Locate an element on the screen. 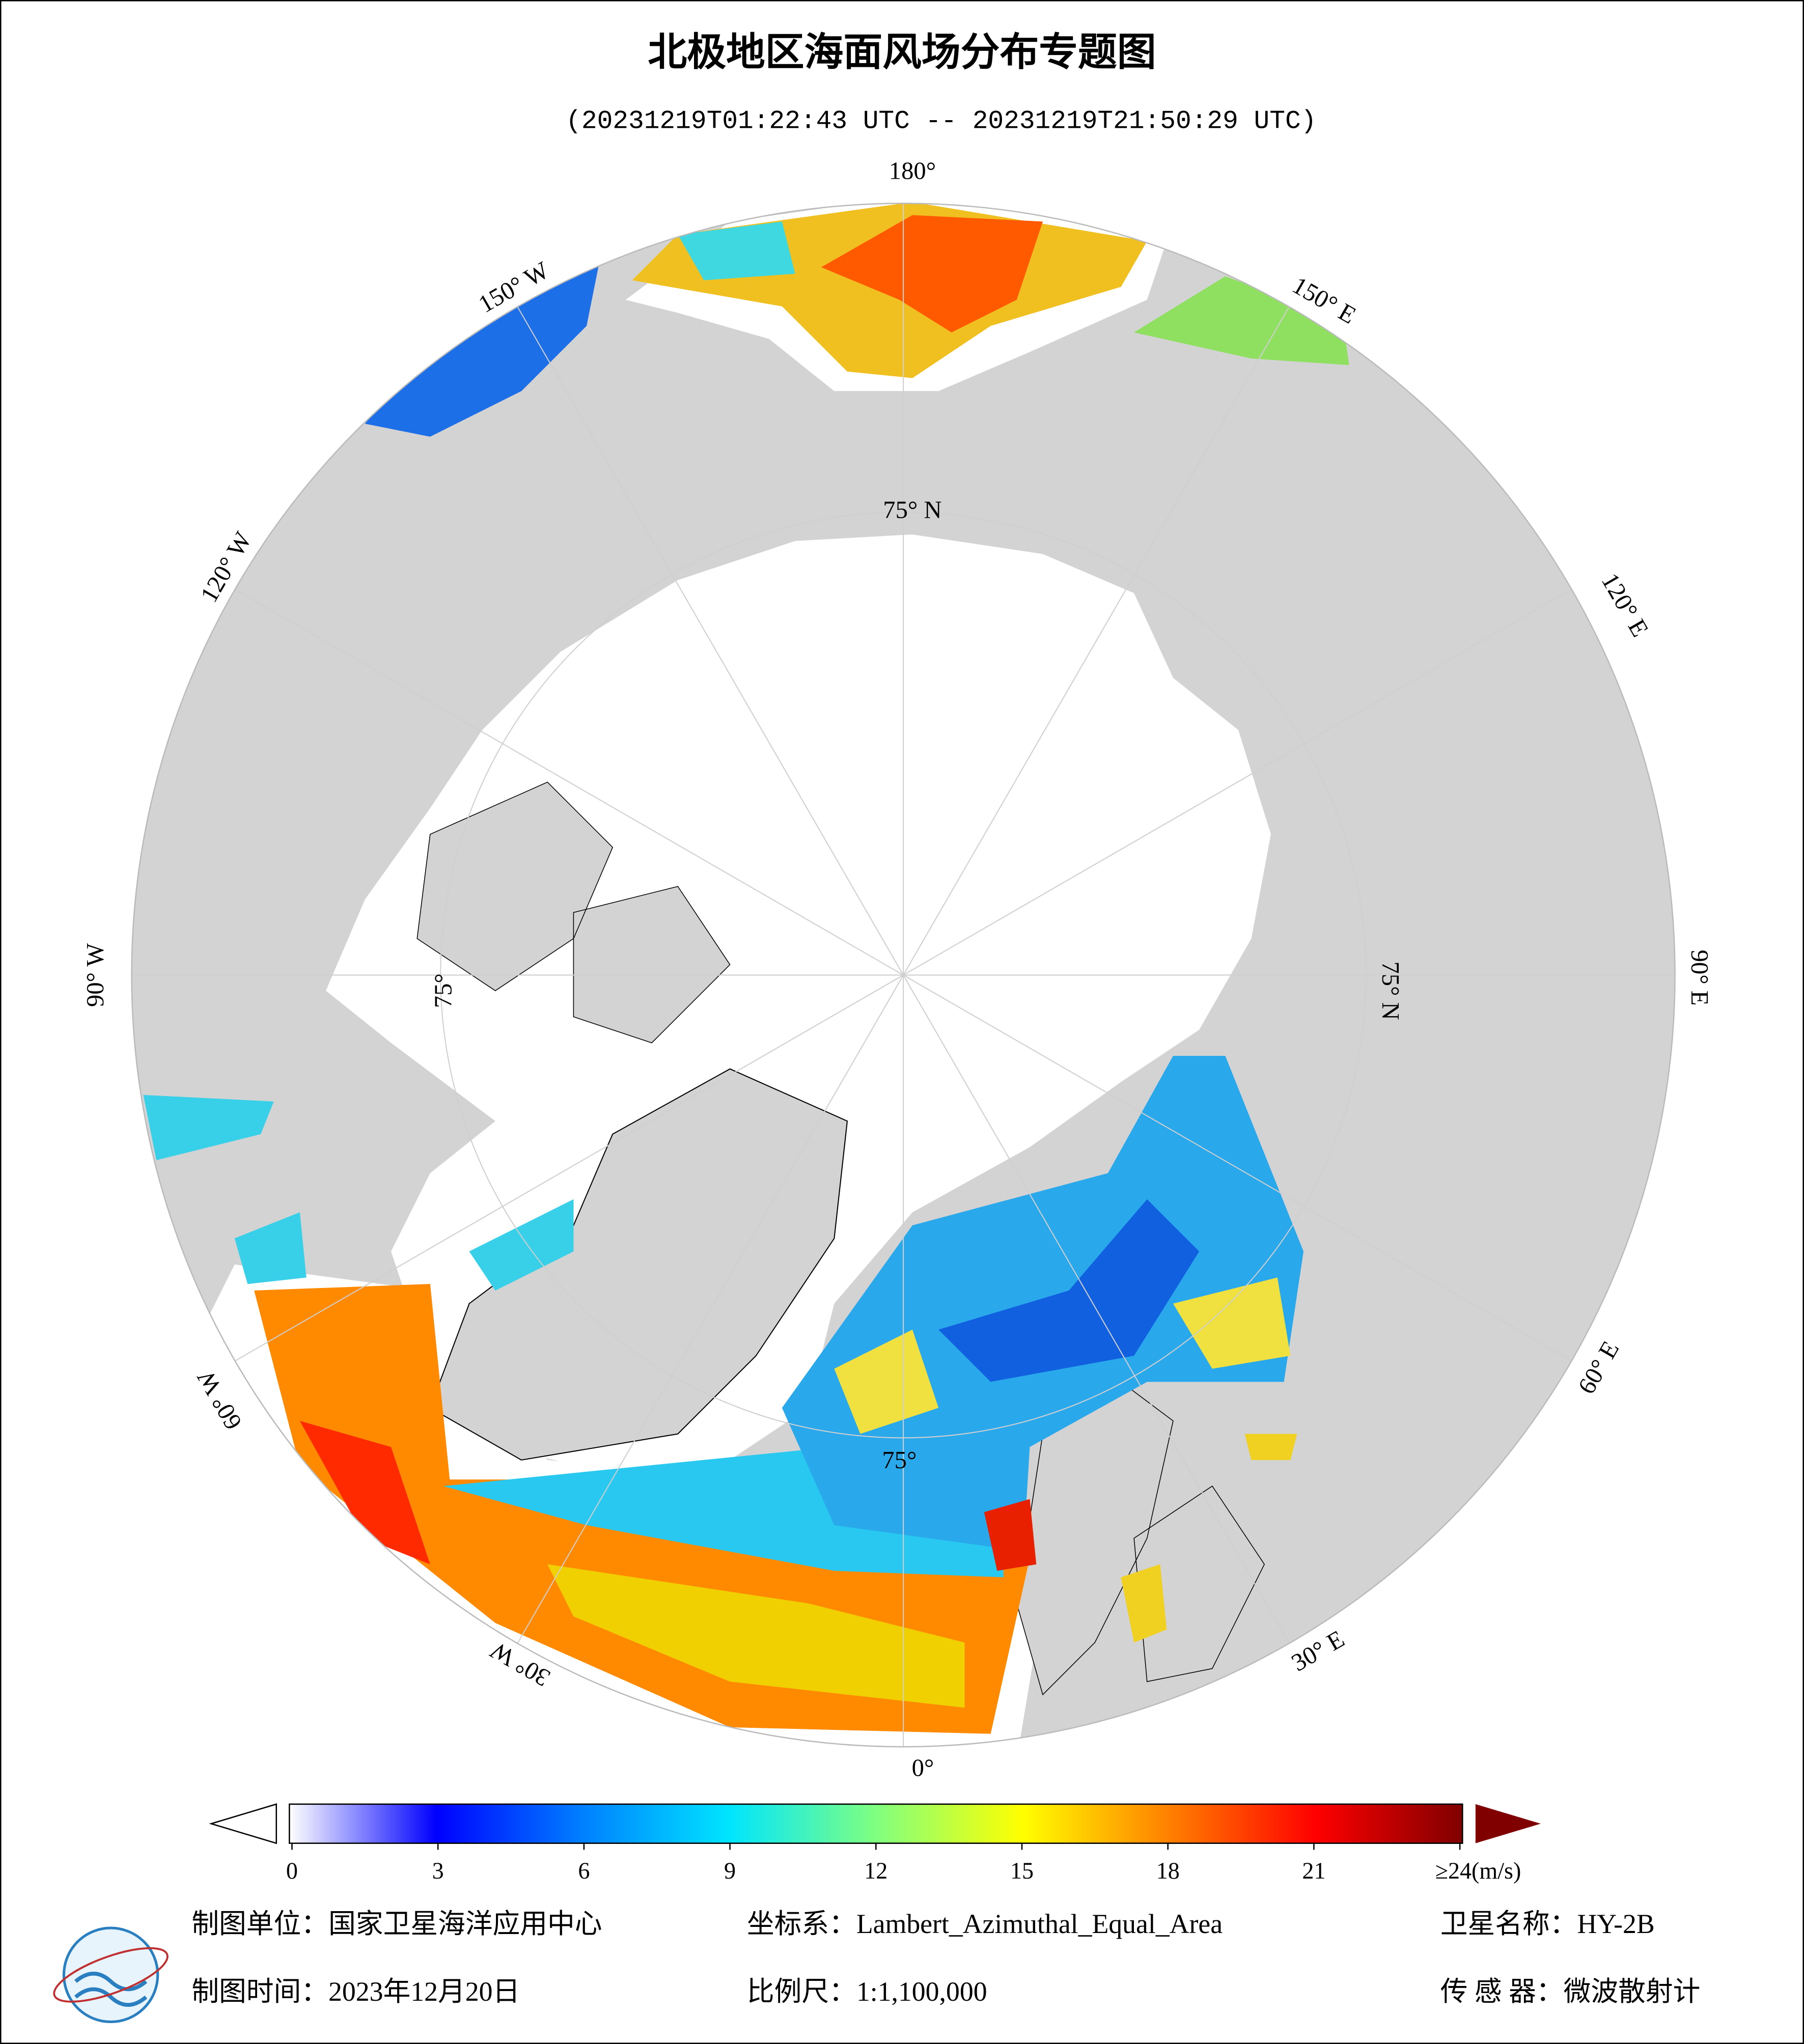 This screenshot has width=1804, height=2044. colorbar-tick-label: 21 is located at coordinates (1313, 1871).